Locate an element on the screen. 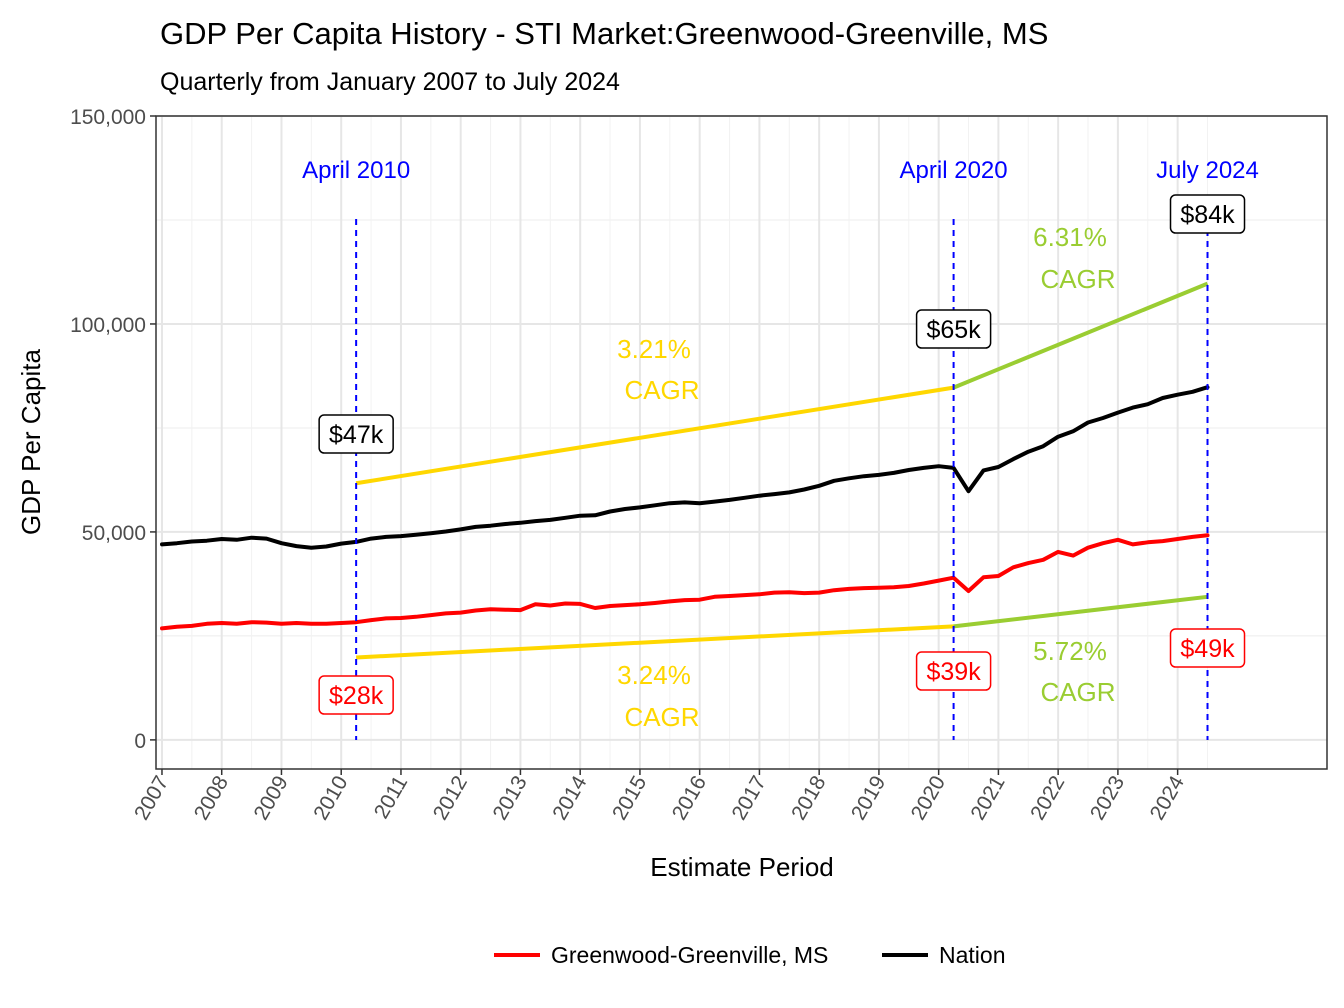 This screenshot has width=1344, height=1008. nation-value-label: $65k is located at coordinates (953, 330).